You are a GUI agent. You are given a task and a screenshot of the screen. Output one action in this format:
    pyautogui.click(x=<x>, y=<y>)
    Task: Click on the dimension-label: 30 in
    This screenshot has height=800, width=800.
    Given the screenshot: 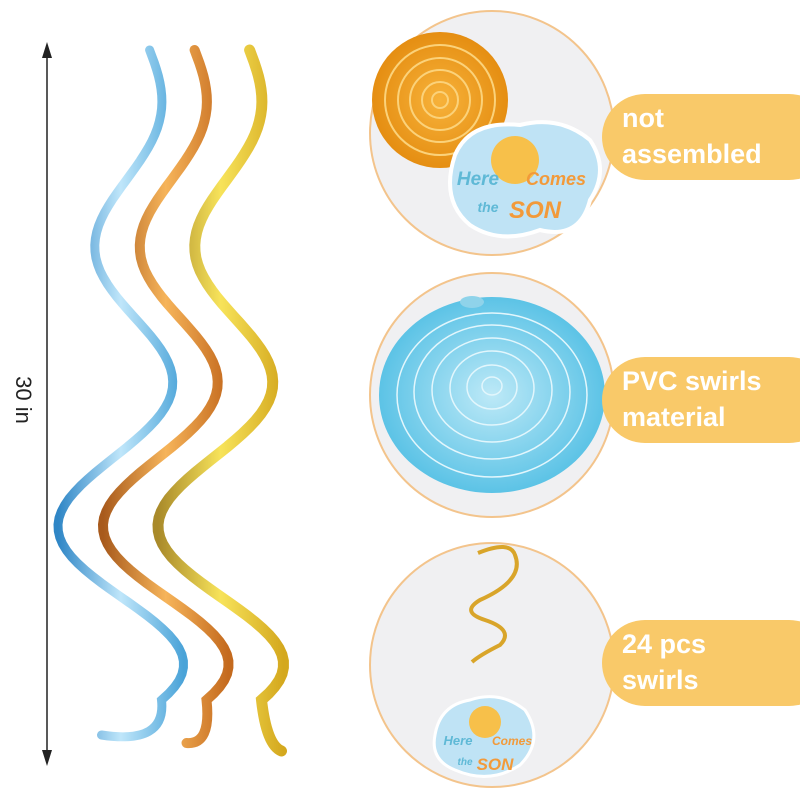 What is the action you would take?
    pyautogui.click(x=23, y=400)
    